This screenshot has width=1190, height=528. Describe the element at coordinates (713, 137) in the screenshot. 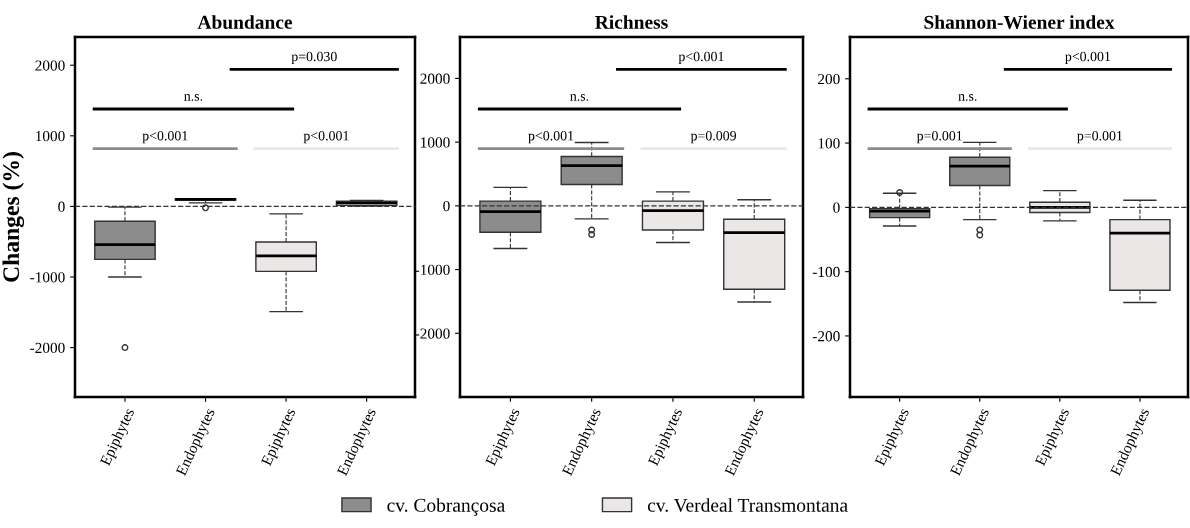

I see `annotation: p=0.009` at that location.